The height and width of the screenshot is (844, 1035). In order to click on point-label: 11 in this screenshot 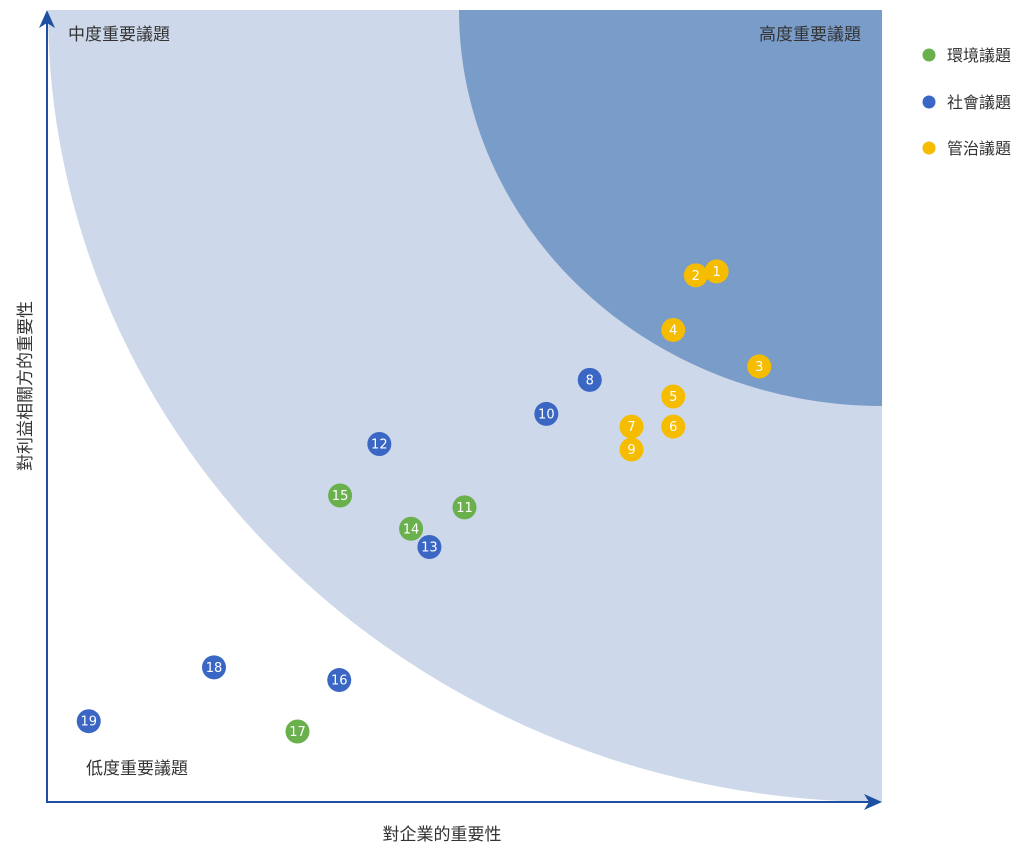, I will do `click(464, 508)`.